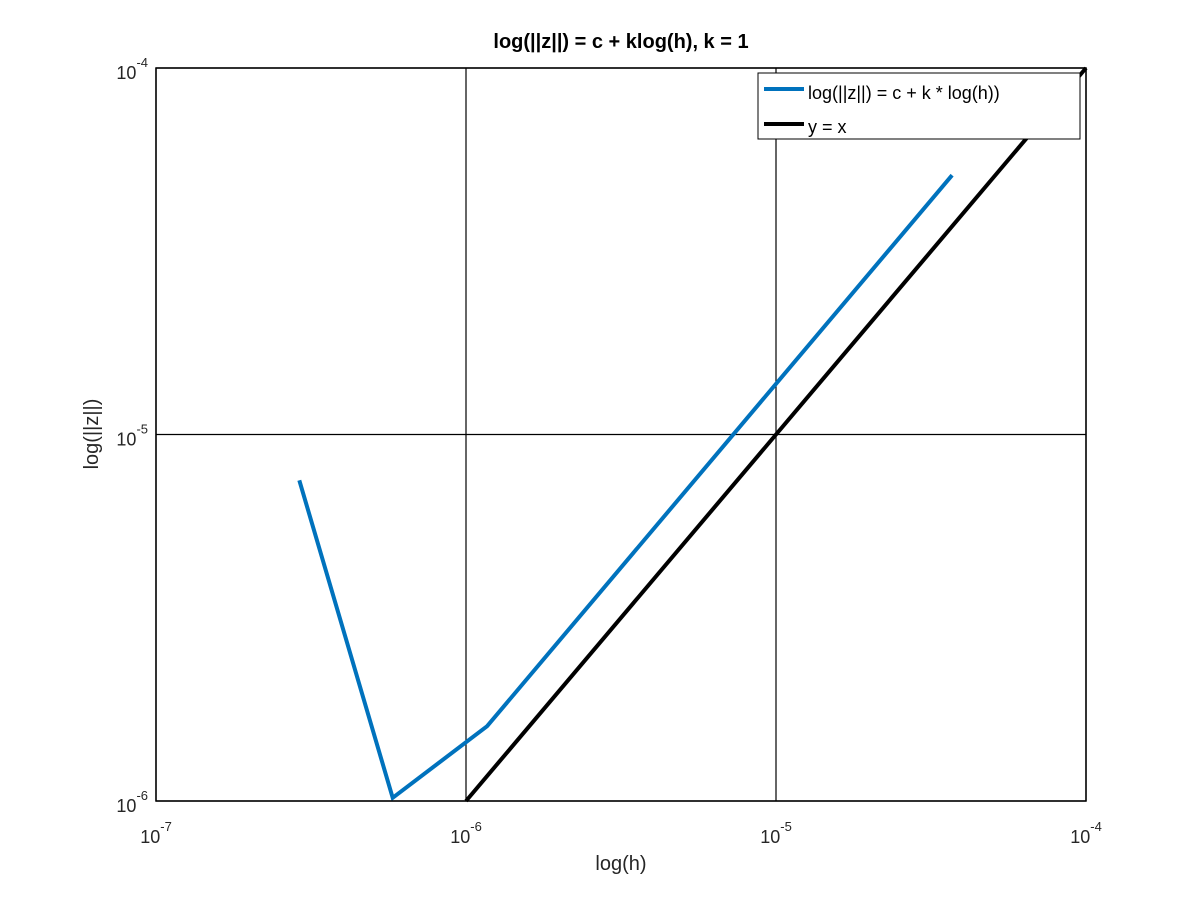 This screenshot has width=1200, height=900. What do you see at coordinates (1096, 826) in the screenshot?
I see `x-tick-exponent: -4` at bounding box center [1096, 826].